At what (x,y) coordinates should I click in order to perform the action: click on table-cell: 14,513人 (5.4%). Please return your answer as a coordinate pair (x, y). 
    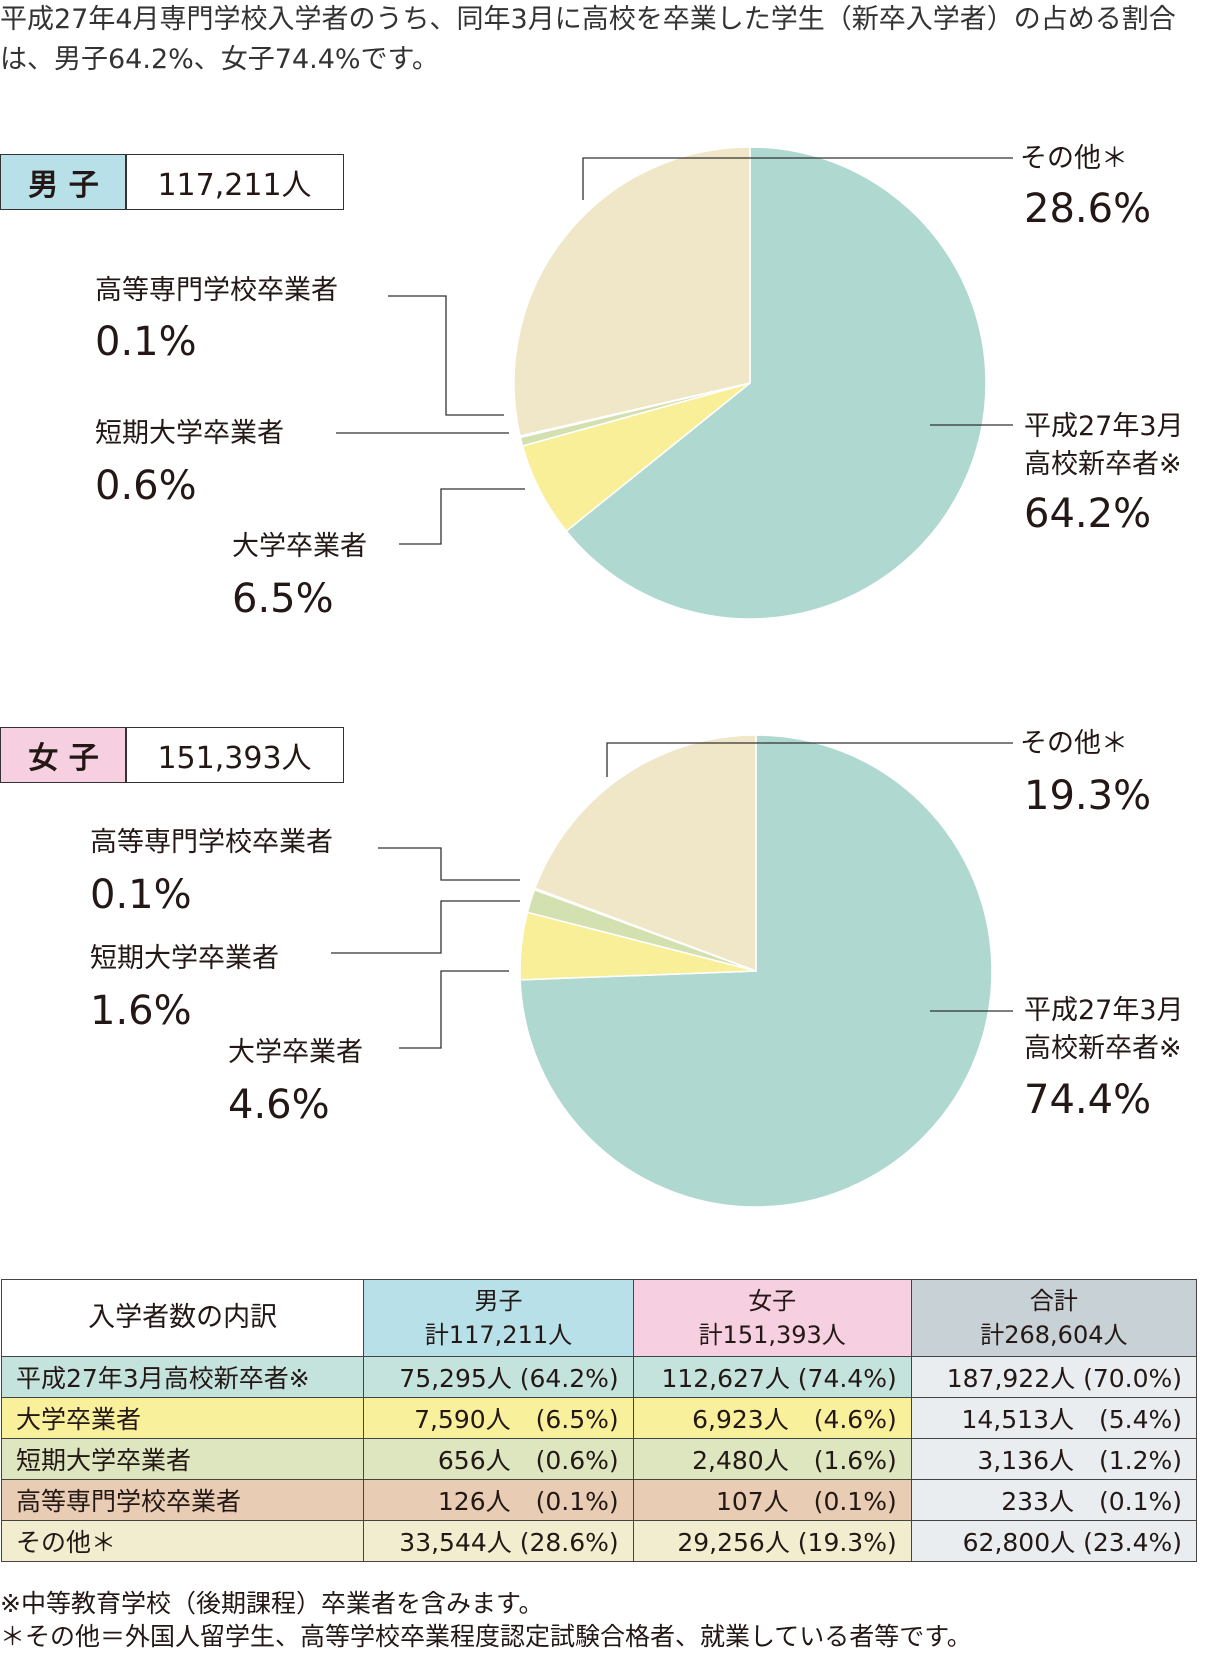
    Looking at the image, I should click on (1054, 1418).